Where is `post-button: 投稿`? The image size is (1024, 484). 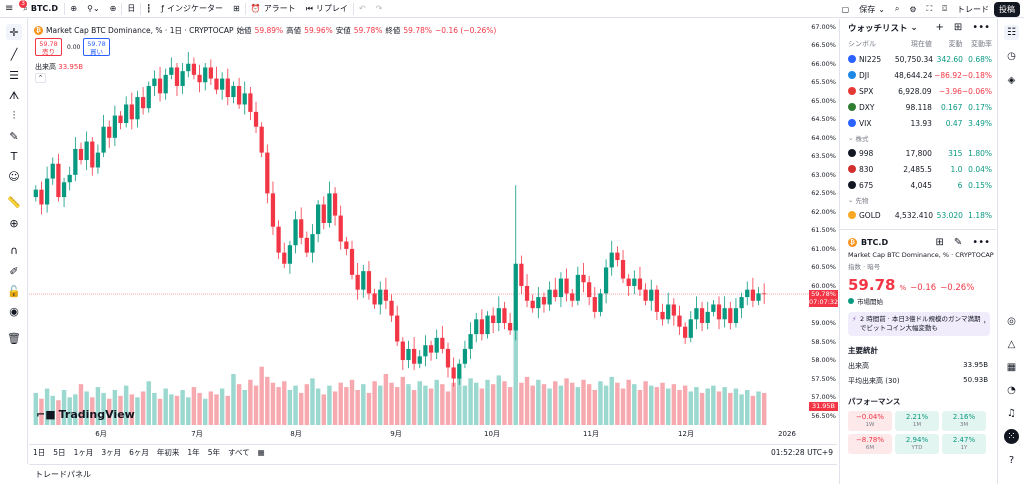
post-button: 投稿 is located at coordinates (1007, 9).